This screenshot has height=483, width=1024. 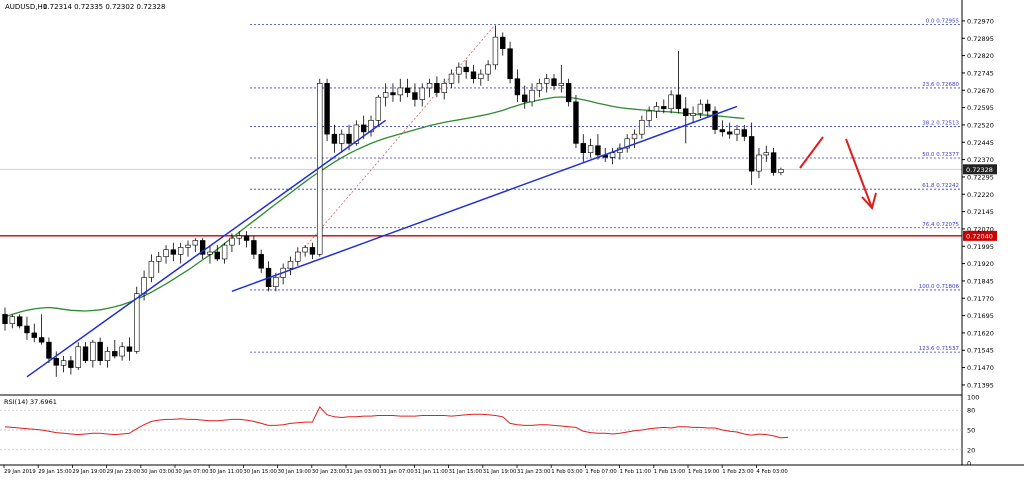 I want to click on fib-level-label: 0.0 0.72955, so click(x=943, y=21).